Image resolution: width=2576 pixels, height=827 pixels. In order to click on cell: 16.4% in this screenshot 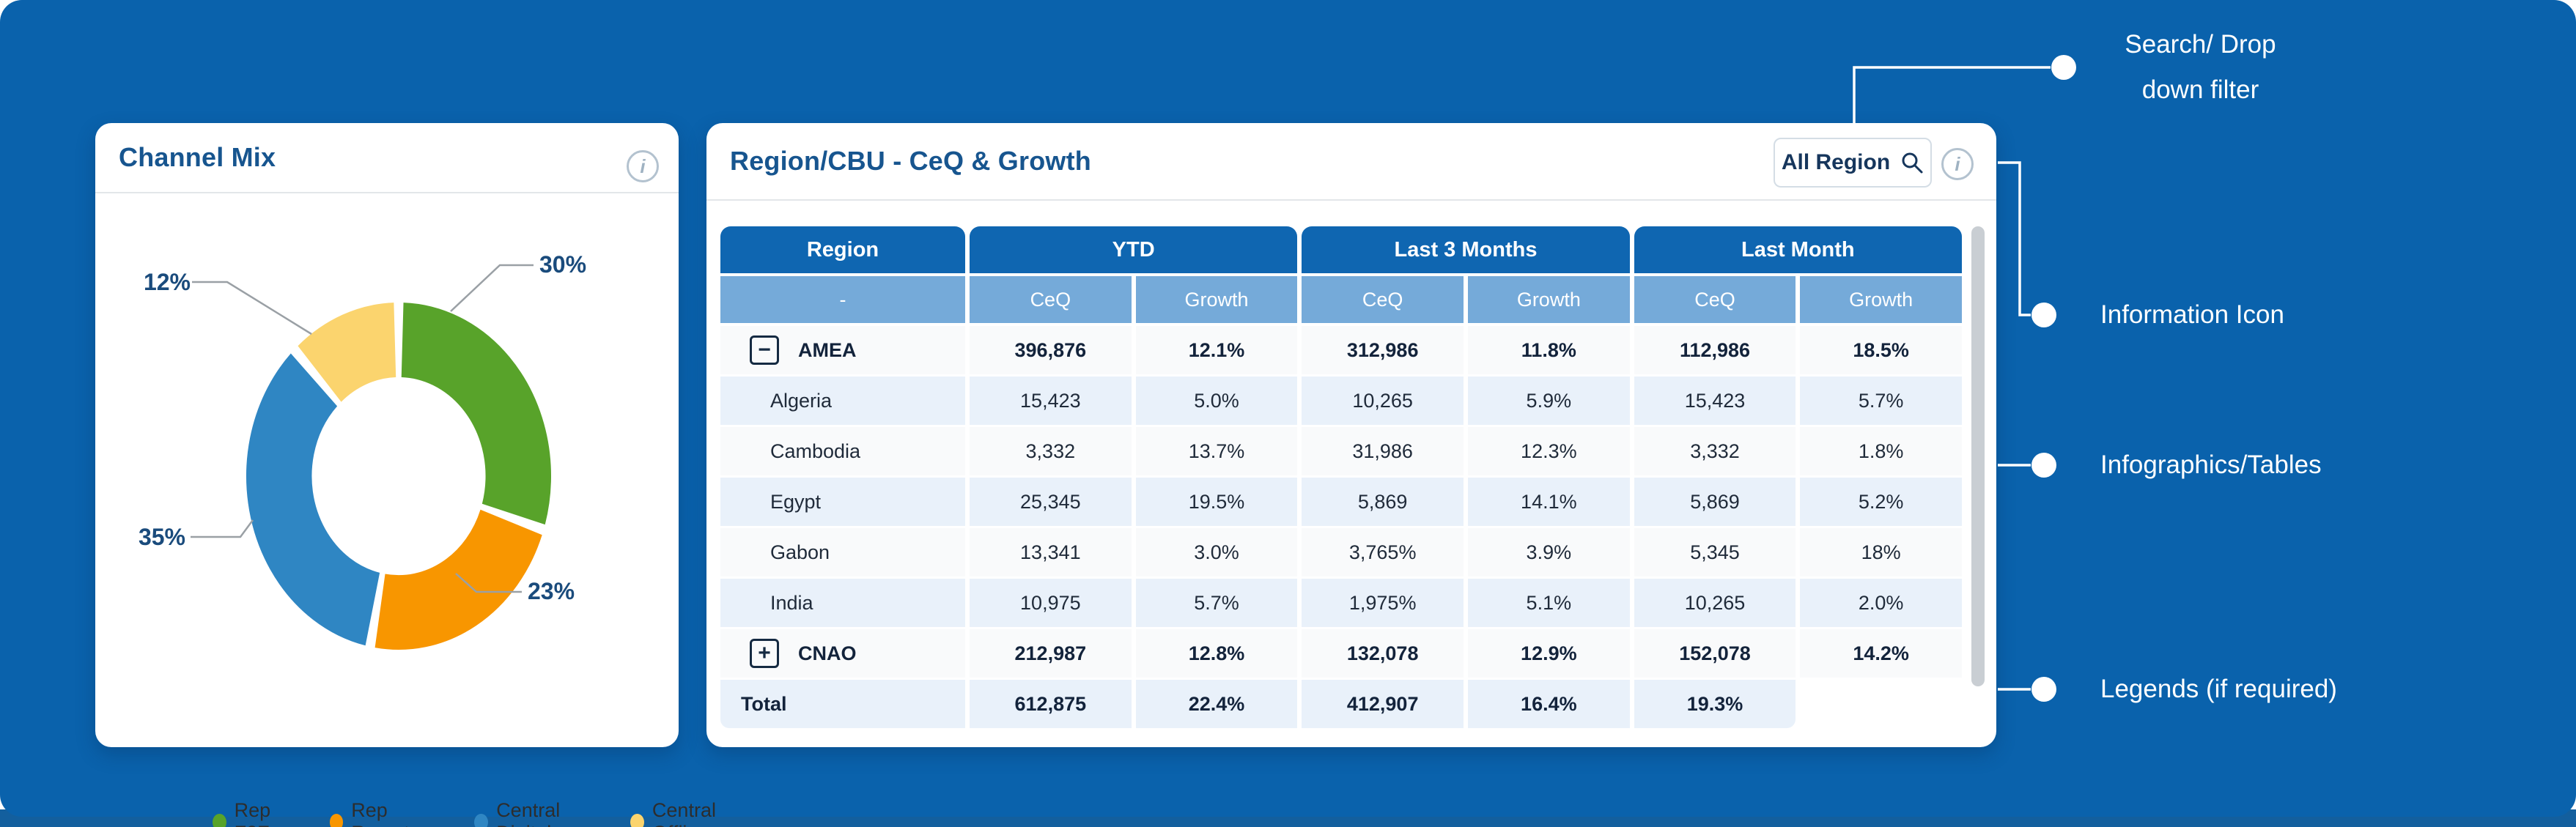, I will do `click(1549, 704)`.